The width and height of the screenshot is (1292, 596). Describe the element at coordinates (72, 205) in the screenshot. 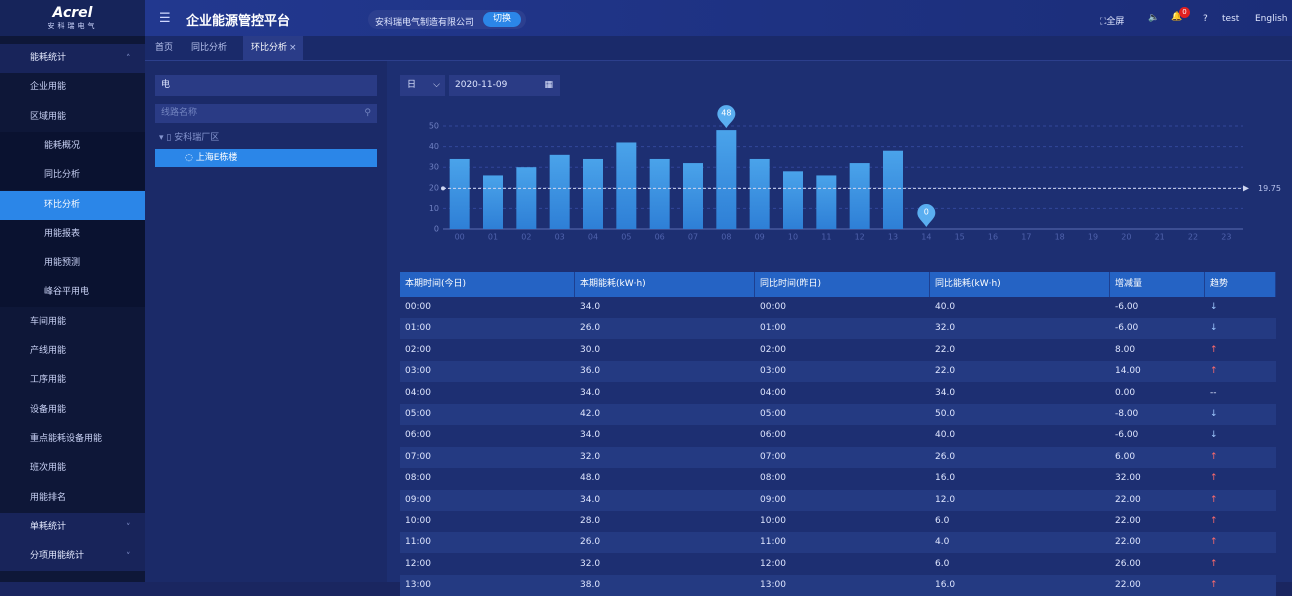

I see `menu-item-active: 环比分析` at that location.